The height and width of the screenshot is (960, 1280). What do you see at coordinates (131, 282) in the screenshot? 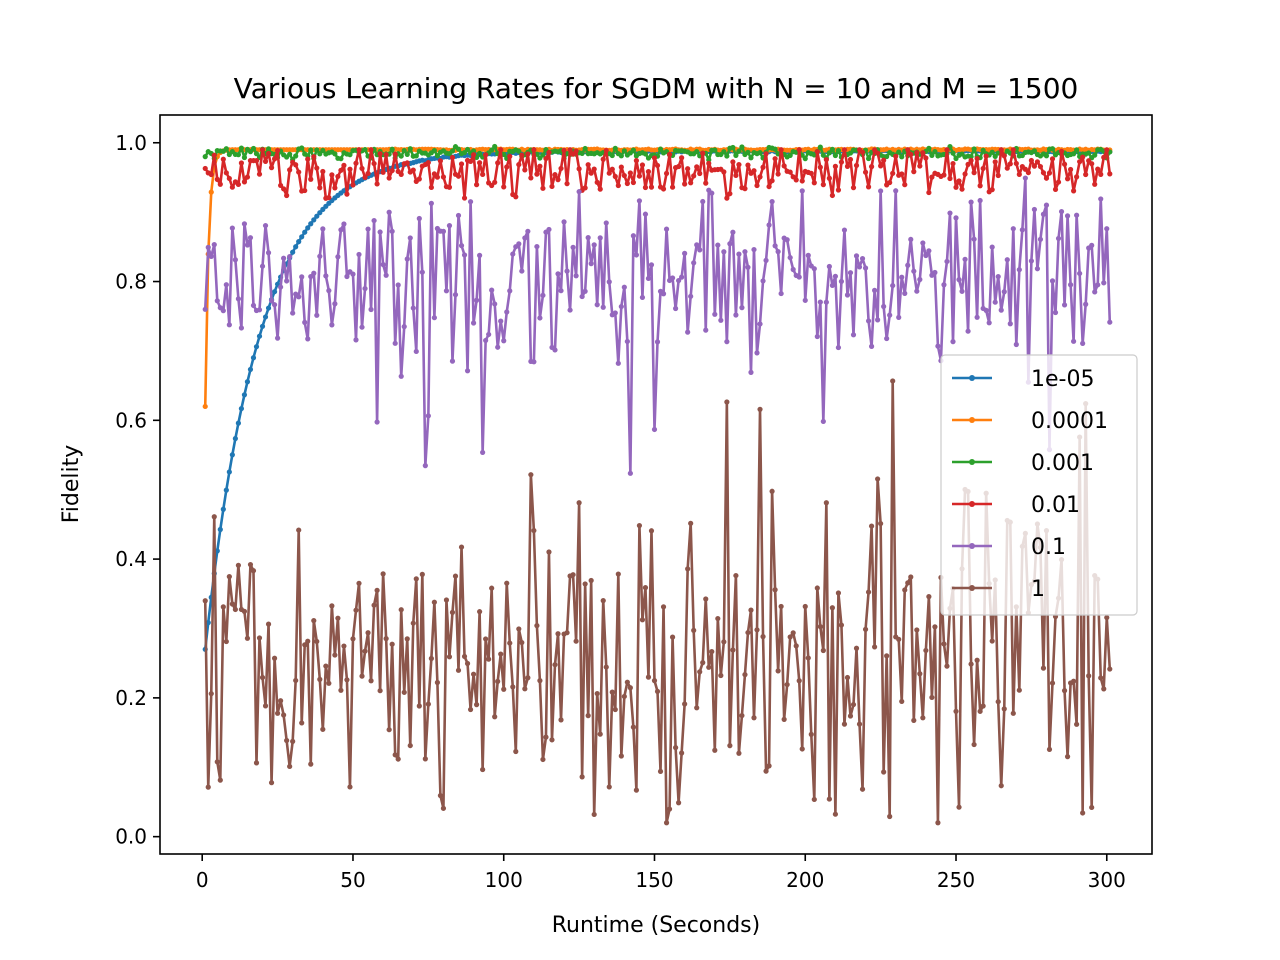
I see `y-tick-label: 0.8` at bounding box center [131, 282].